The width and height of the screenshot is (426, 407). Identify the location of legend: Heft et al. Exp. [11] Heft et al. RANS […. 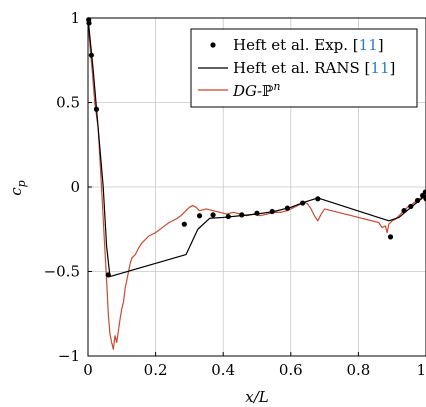
(304, 68).